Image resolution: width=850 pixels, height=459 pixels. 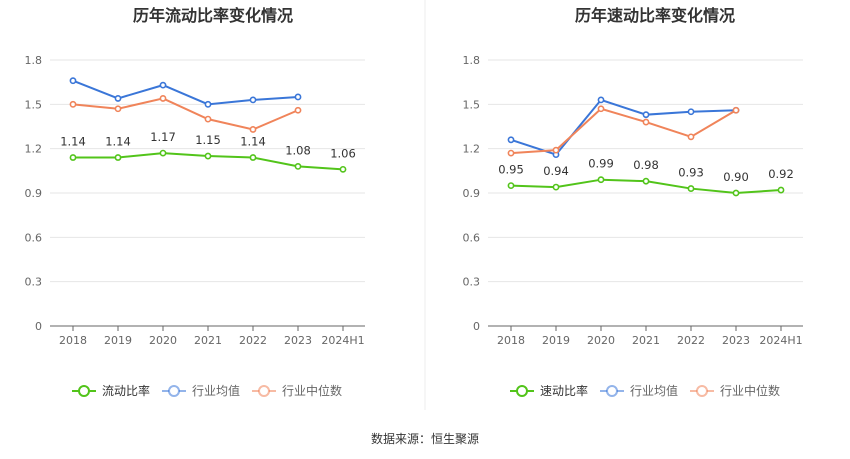 I want to click on data-label: 0.92, so click(x=781, y=174).